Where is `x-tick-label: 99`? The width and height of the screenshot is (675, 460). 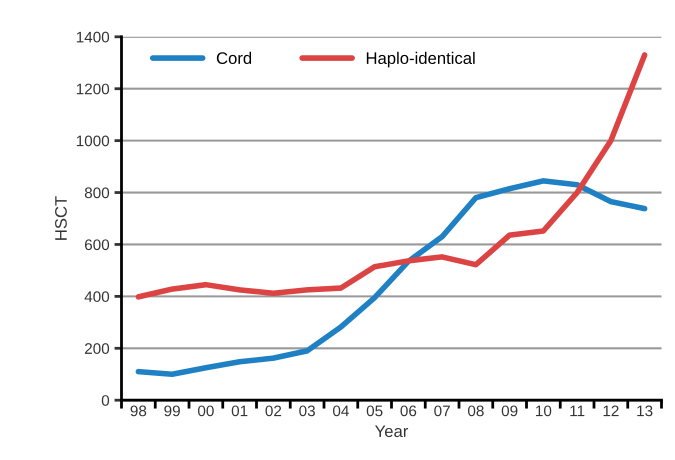
x-tick-label: 99 is located at coordinates (172, 410).